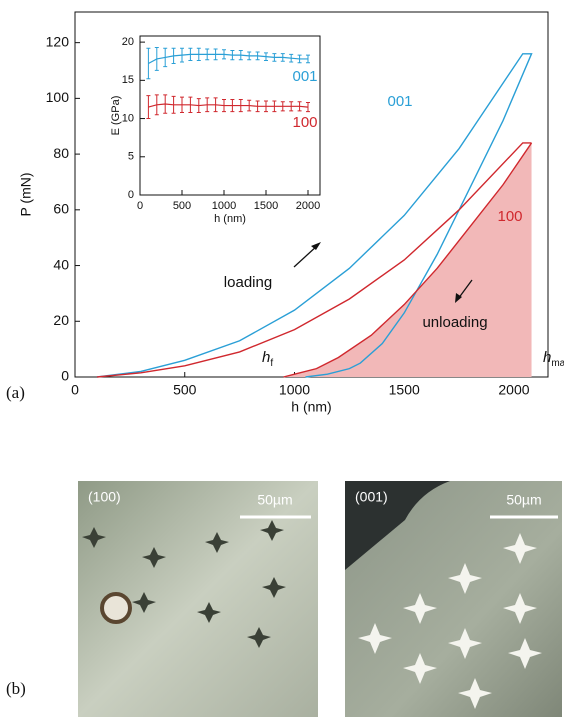 The width and height of the screenshot is (564, 717). I want to click on y-tick-label: 15, so click(128, 80).